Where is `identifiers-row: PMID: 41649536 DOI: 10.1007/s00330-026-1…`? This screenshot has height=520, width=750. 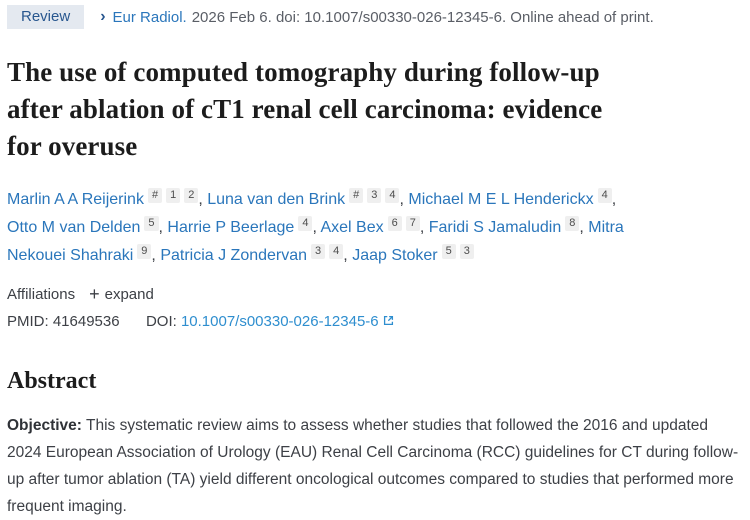 identifiers-row: PMID: 41649536 DOI: 10.1007/s00330-026-1… is located at coordinates (374, 321).